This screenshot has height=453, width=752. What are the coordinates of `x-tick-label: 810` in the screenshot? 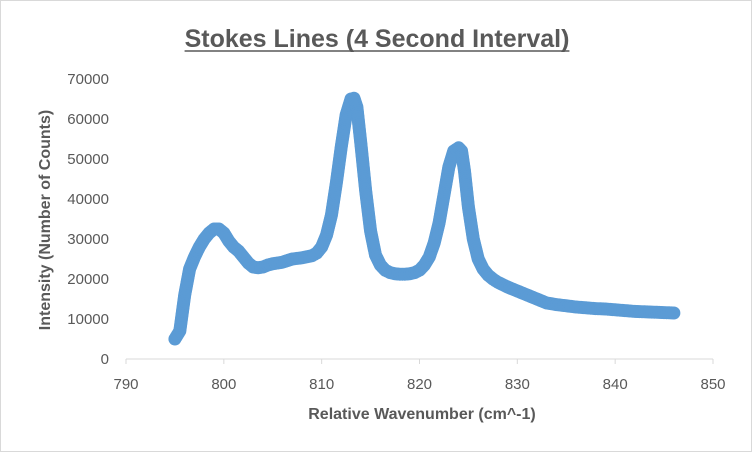 It's located at (321, 384).